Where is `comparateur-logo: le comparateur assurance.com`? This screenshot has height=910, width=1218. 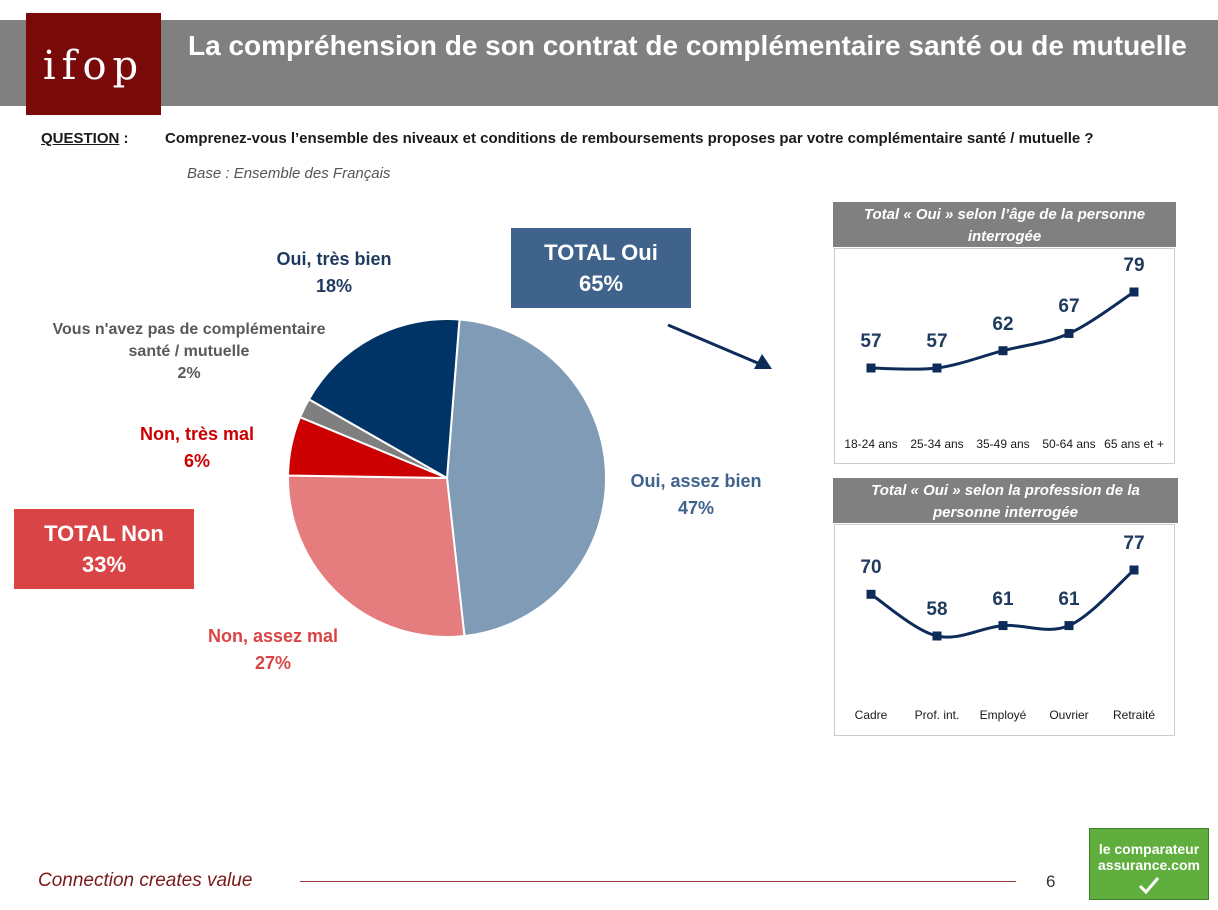
comparateur-logo: le comparateur assurance.com is located at coordinates (1149, 864).